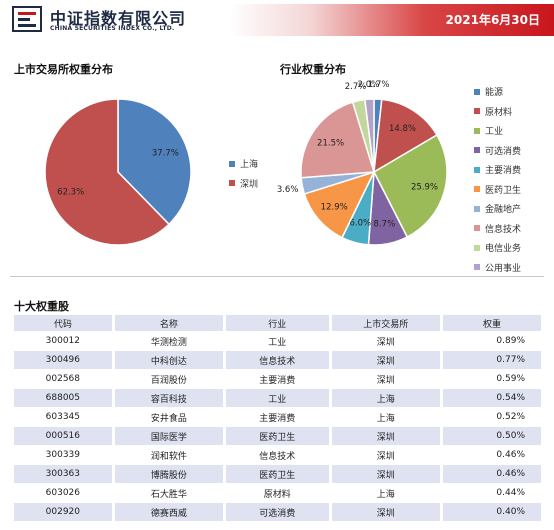 The image size is (554, 530). I want to click on table-row: 002568 百润股份 主要消费 深圳 0.59%, so click(279, 379).